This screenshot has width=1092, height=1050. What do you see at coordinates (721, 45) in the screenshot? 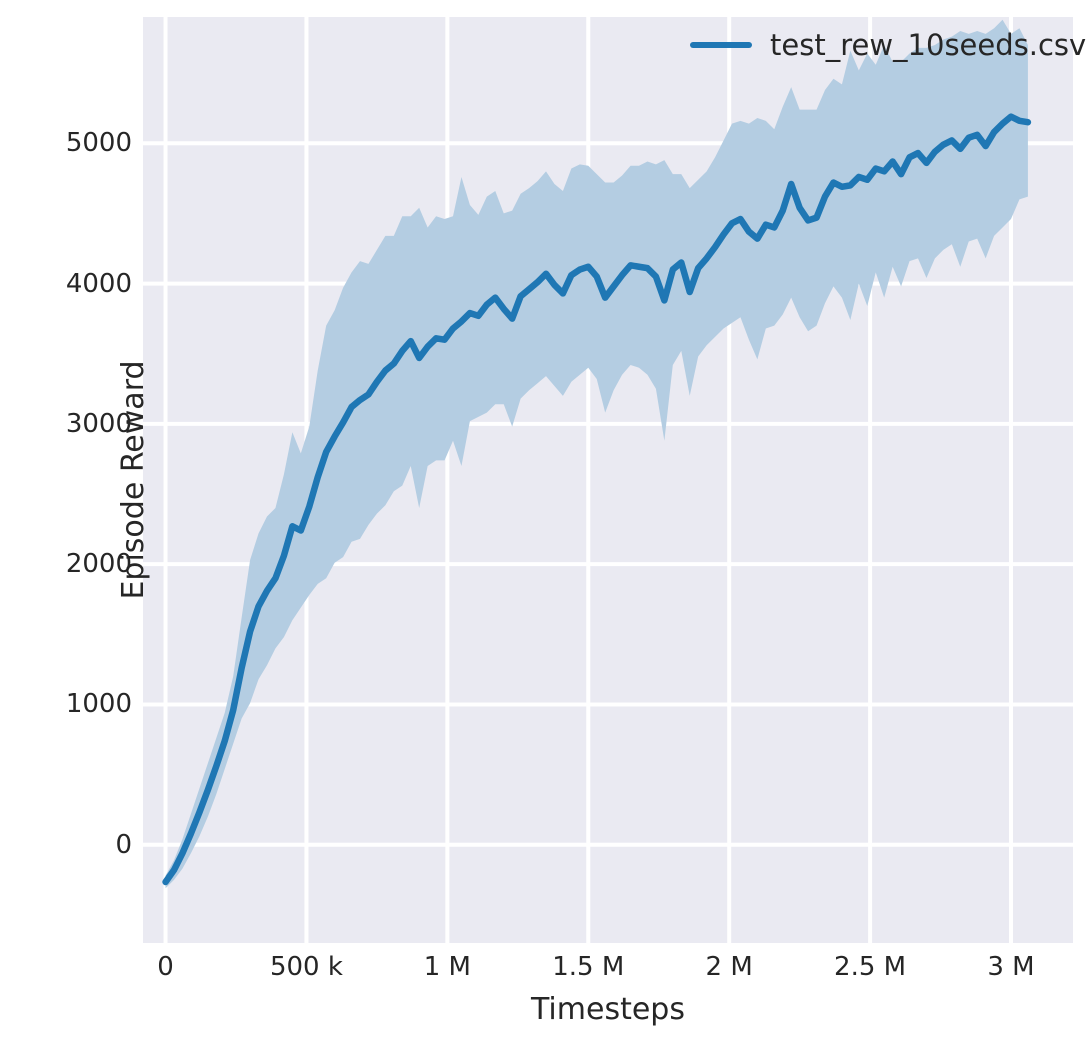
I see `legend-line-swatch` at bounding box center [721, 45].